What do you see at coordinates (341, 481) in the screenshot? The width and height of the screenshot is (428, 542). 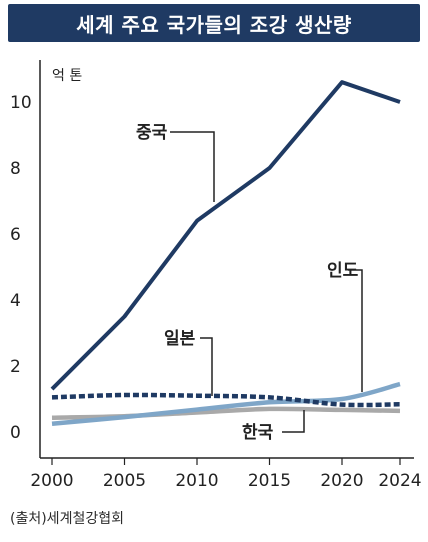 I see `x-tick-label: 2020` at bounding box center [341, 481].